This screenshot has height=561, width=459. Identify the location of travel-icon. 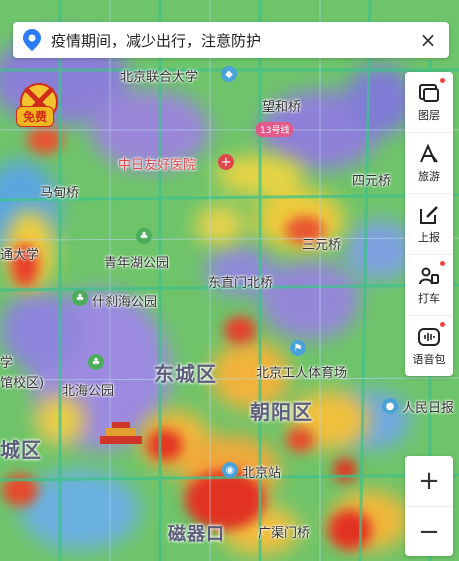
(429, 153).